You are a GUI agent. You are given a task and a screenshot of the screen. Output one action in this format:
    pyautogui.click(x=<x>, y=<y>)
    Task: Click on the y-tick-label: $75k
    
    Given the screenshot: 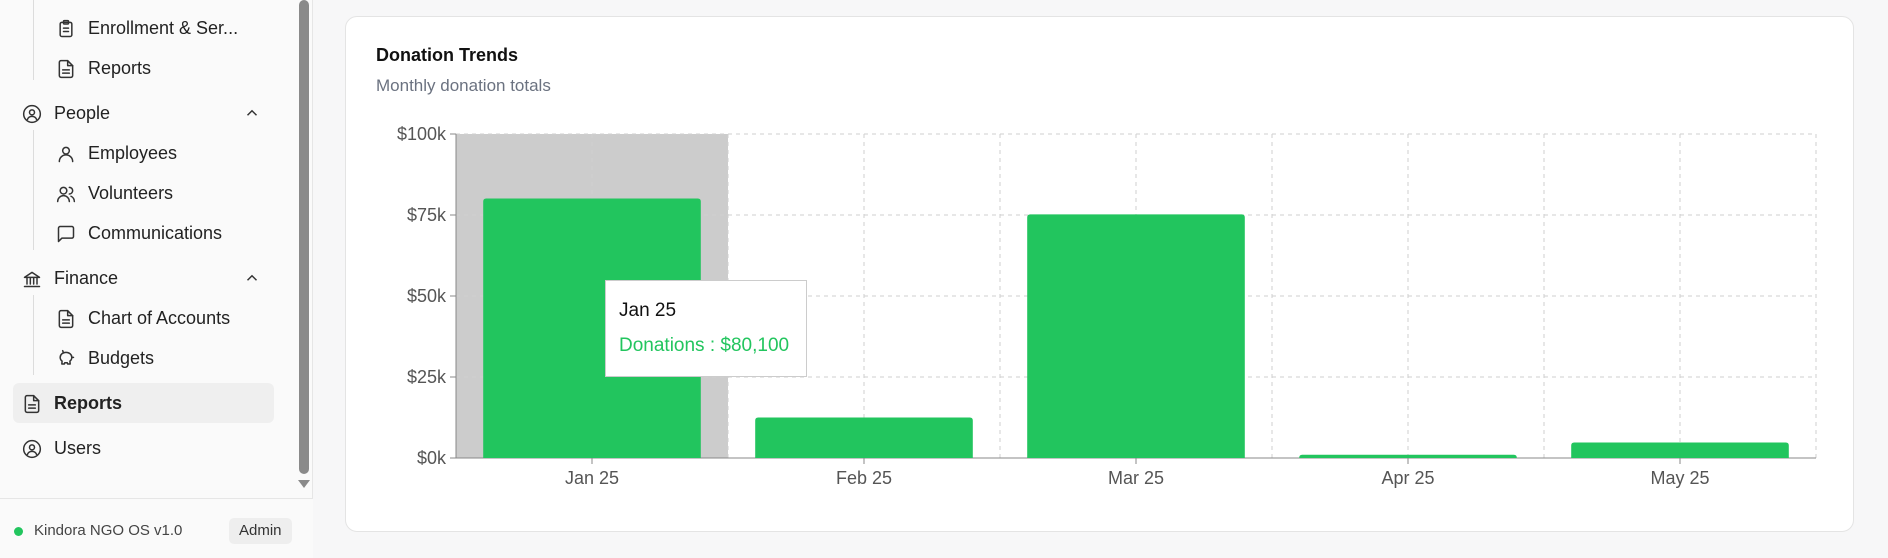 What is the action you would take?
    pyautogui.click(x=427, y=215)
    